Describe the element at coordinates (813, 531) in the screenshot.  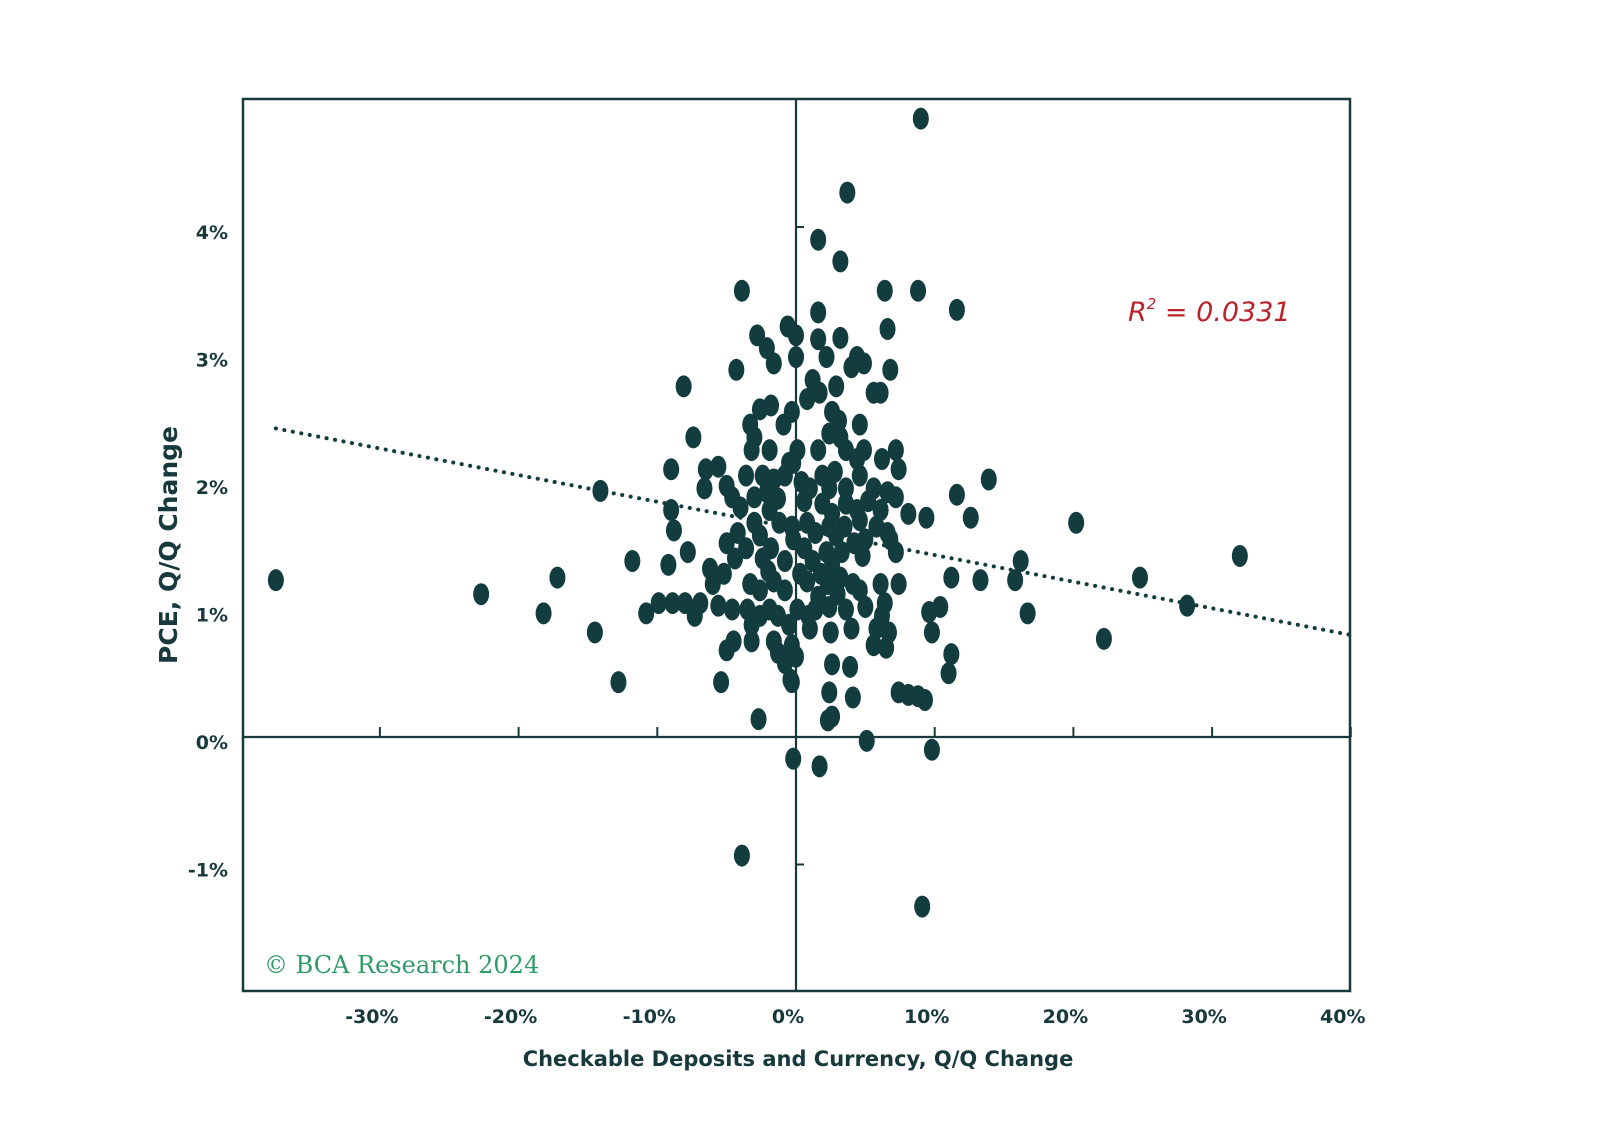
I see `trendline-dotted` at that location.